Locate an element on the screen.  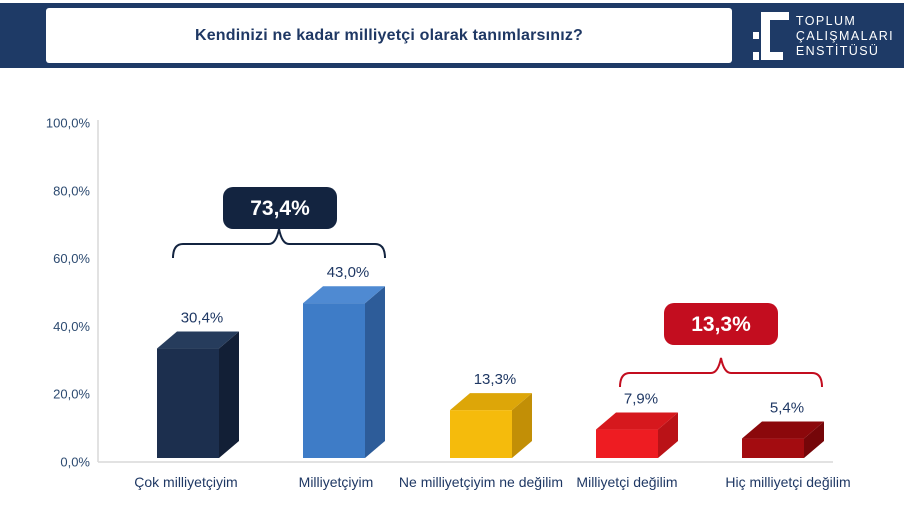
y-tick-label: 100,0% is located at coordinates (68, 123).